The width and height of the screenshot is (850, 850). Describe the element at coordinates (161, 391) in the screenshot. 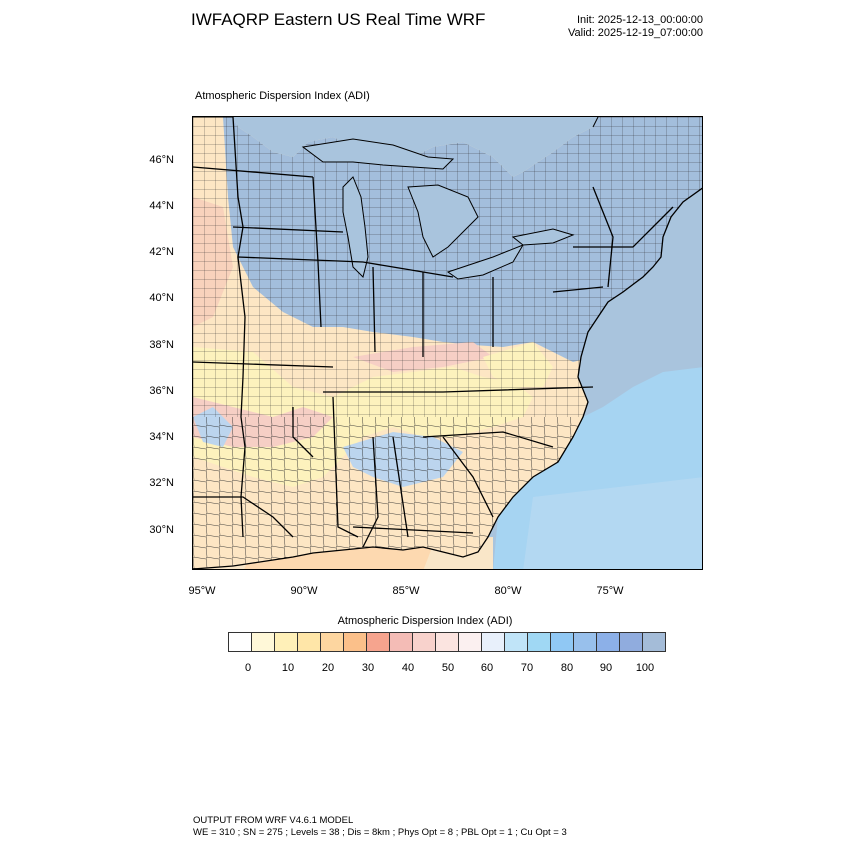

I see `lat-label-36: 36°N` at that location.